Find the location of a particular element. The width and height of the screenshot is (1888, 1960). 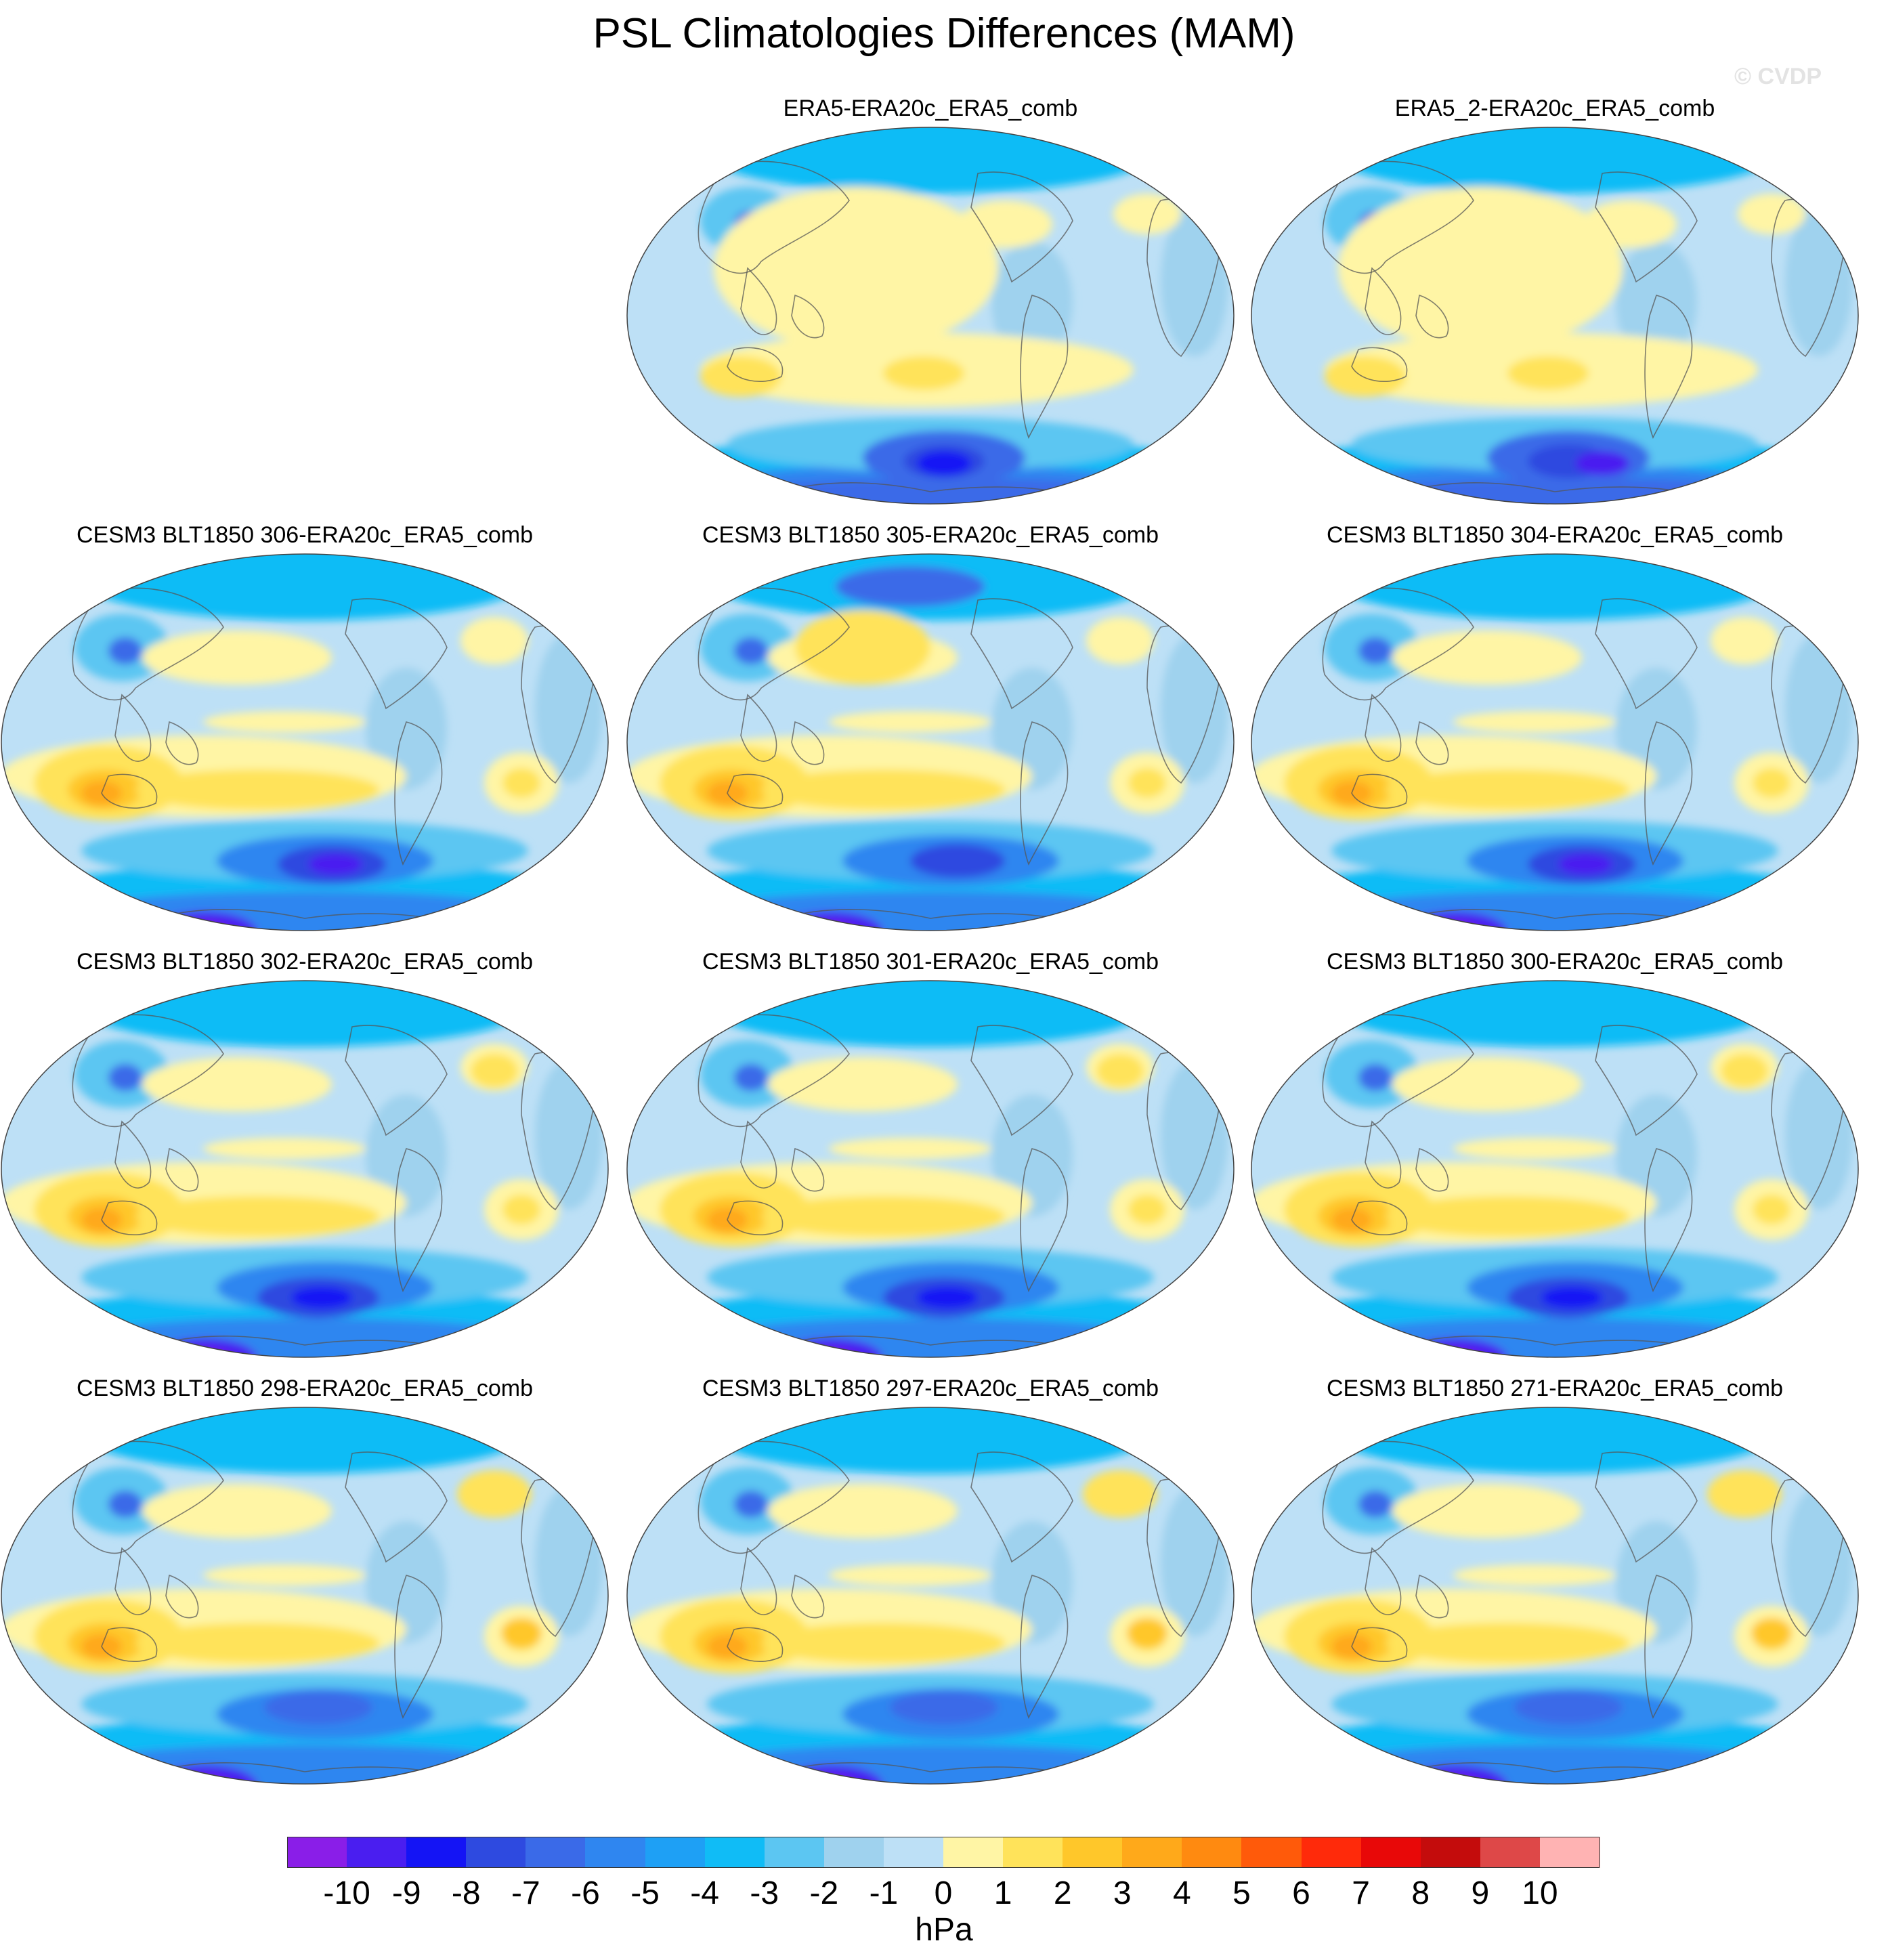

colorbar-tick-label: 2 is located at coordinates (1062, 1893).